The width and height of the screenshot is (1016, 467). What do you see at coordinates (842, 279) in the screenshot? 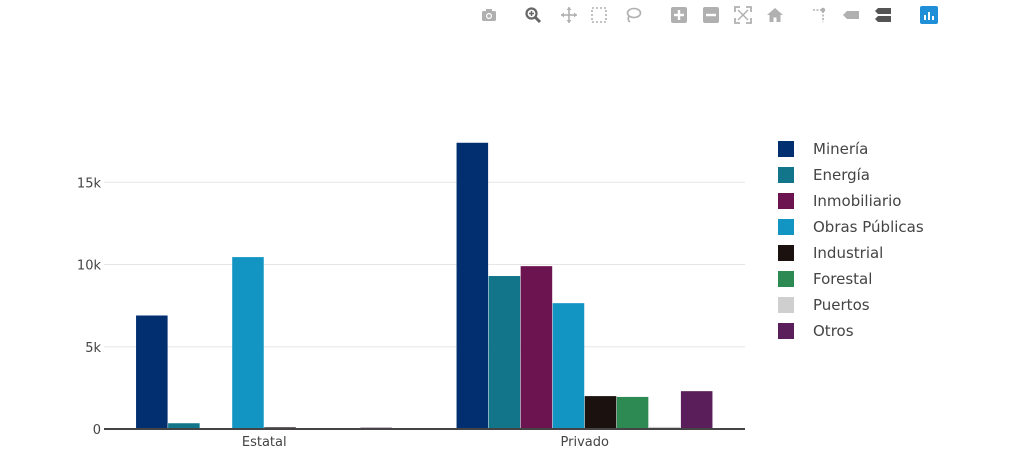
I see `legend-label: Forestal` at bounding box center [842, 279].